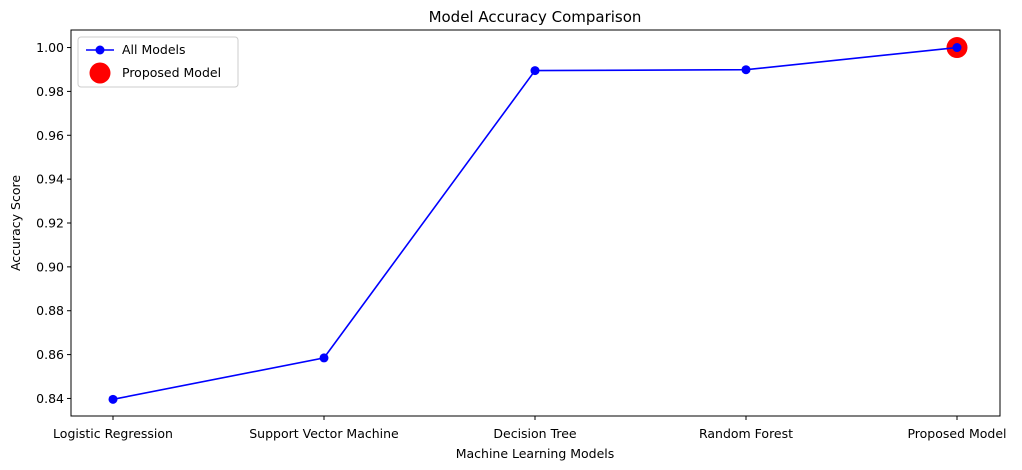  I want to click on legend: All Models Proposed Model, so click(158, 62).